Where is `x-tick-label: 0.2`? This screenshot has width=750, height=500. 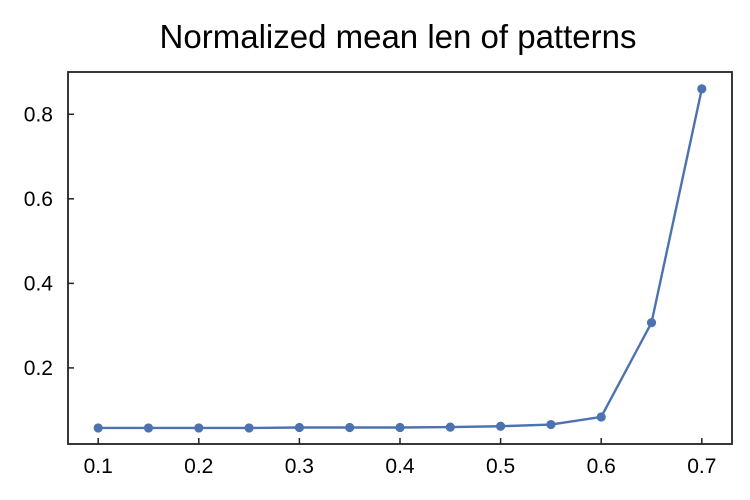
x-tick-label: 0.2 is located at coordinates (198, 466).